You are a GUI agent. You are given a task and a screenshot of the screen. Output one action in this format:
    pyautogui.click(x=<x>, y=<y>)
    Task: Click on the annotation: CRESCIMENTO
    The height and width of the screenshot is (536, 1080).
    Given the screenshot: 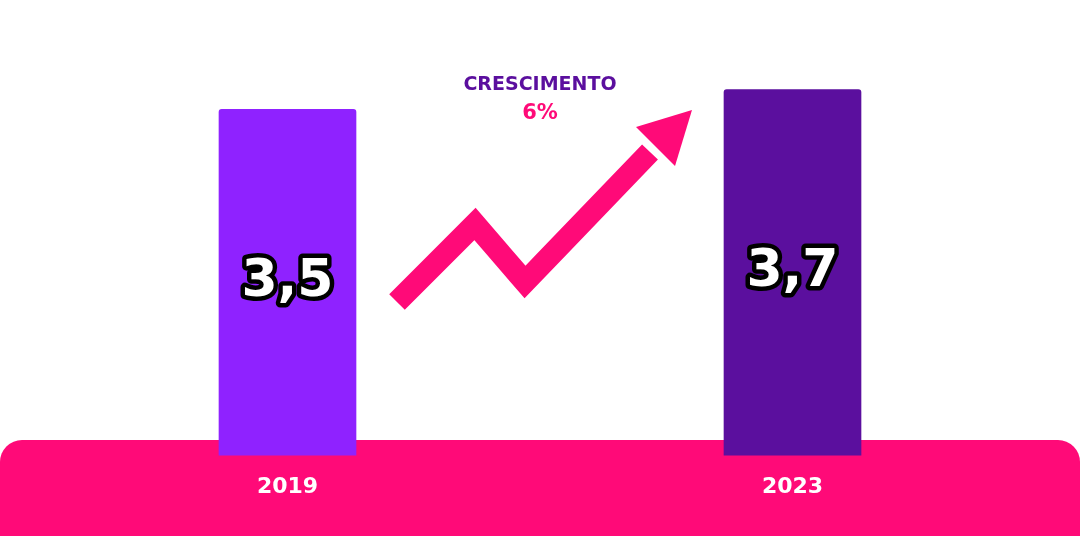 What is the action you would take?
    pyautogui.click(x=540, y=83)
    